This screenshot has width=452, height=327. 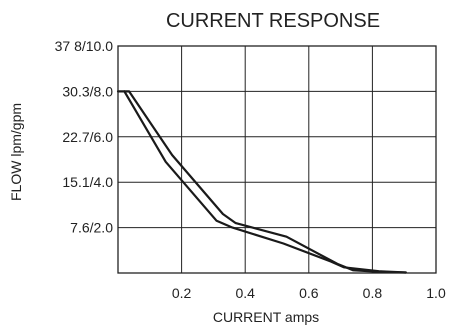 What do you see at coordinates (373, 293) in the screenshot?
I see `x-tick-label-3: 0.8` at bounding box center [373, 293].